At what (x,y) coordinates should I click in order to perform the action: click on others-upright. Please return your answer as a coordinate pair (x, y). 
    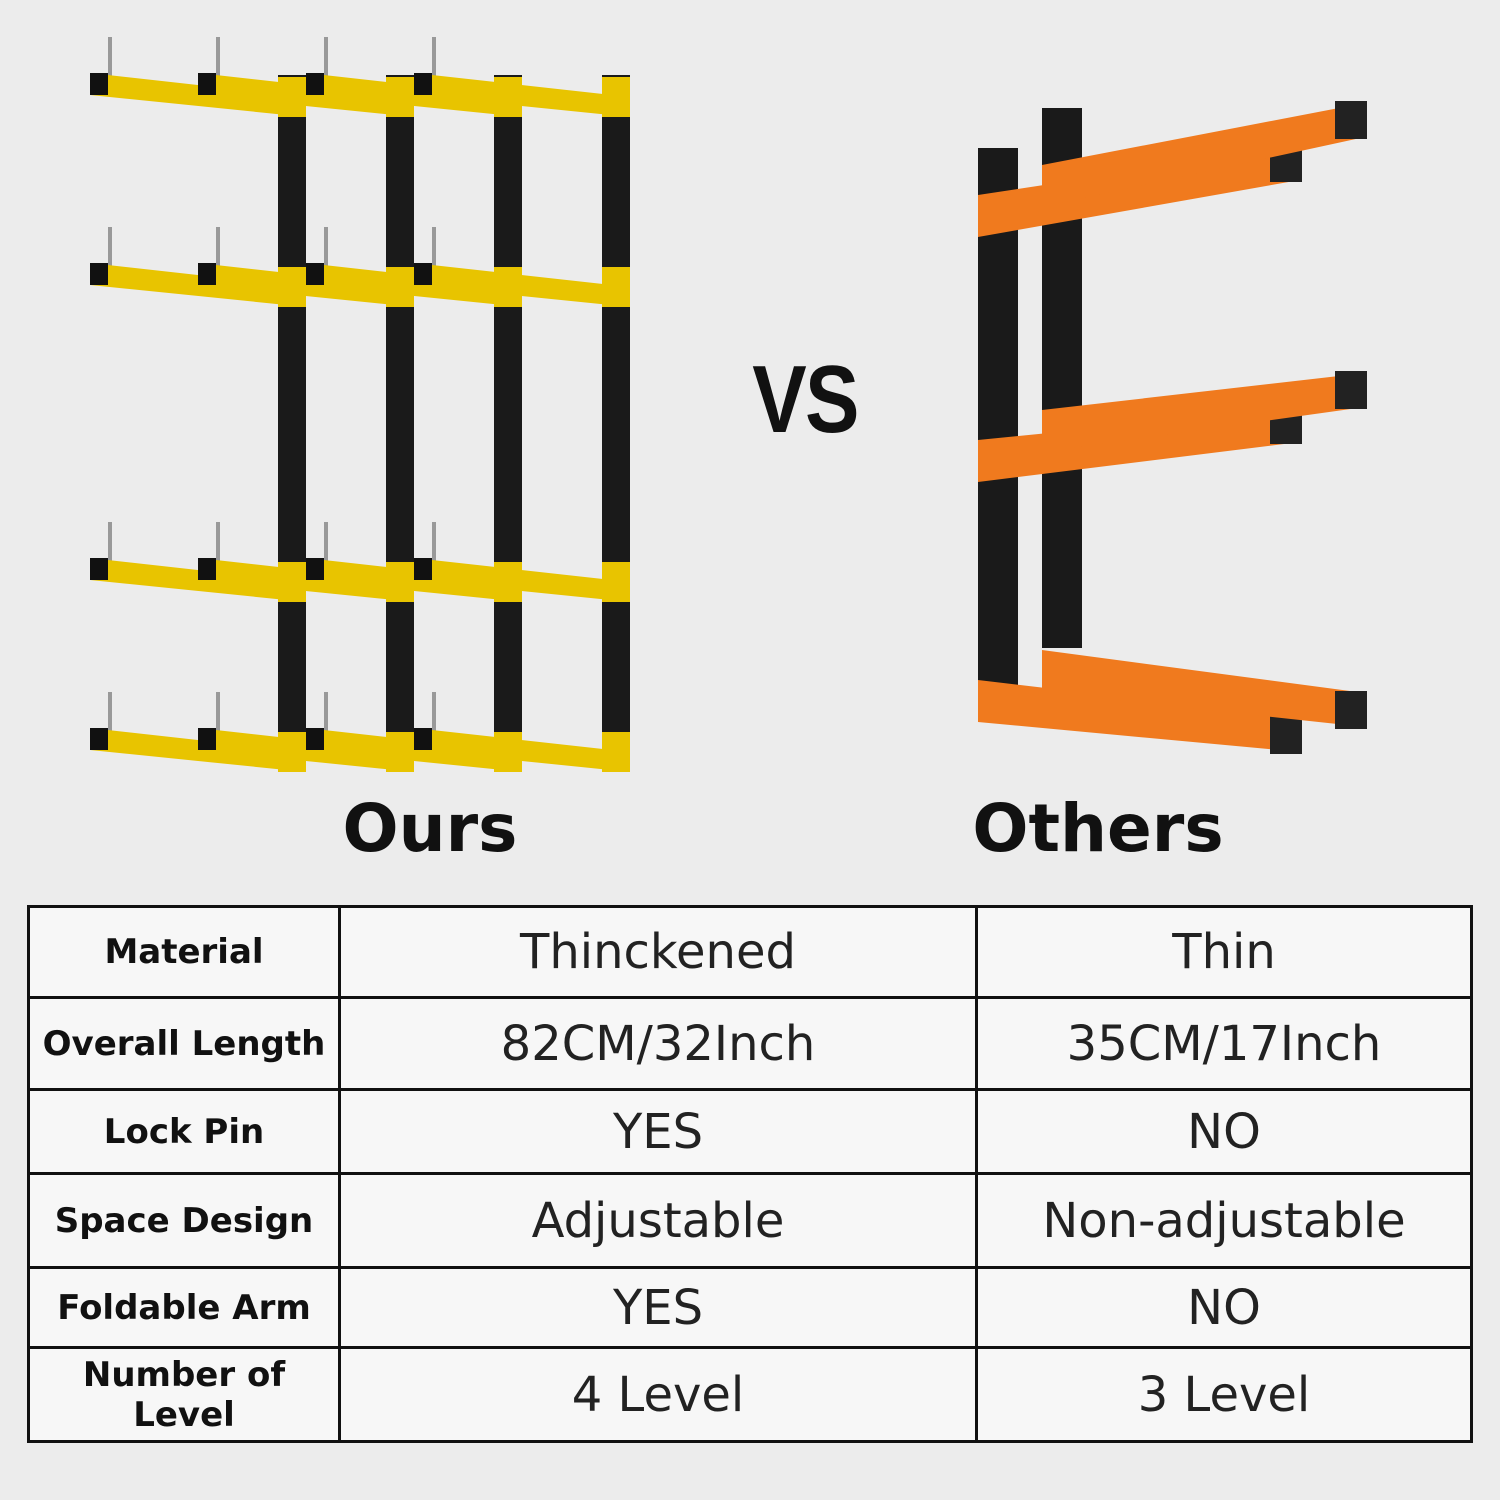
    Looking at the image, I should click on (998, 418).